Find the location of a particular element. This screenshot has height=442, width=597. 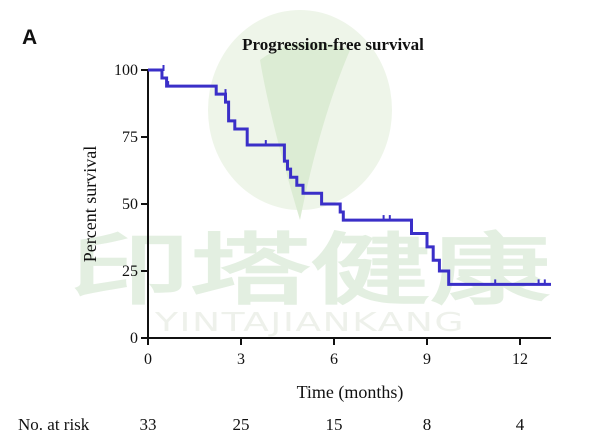

x-tick-label: 3 is located at coordinates (241, 359).